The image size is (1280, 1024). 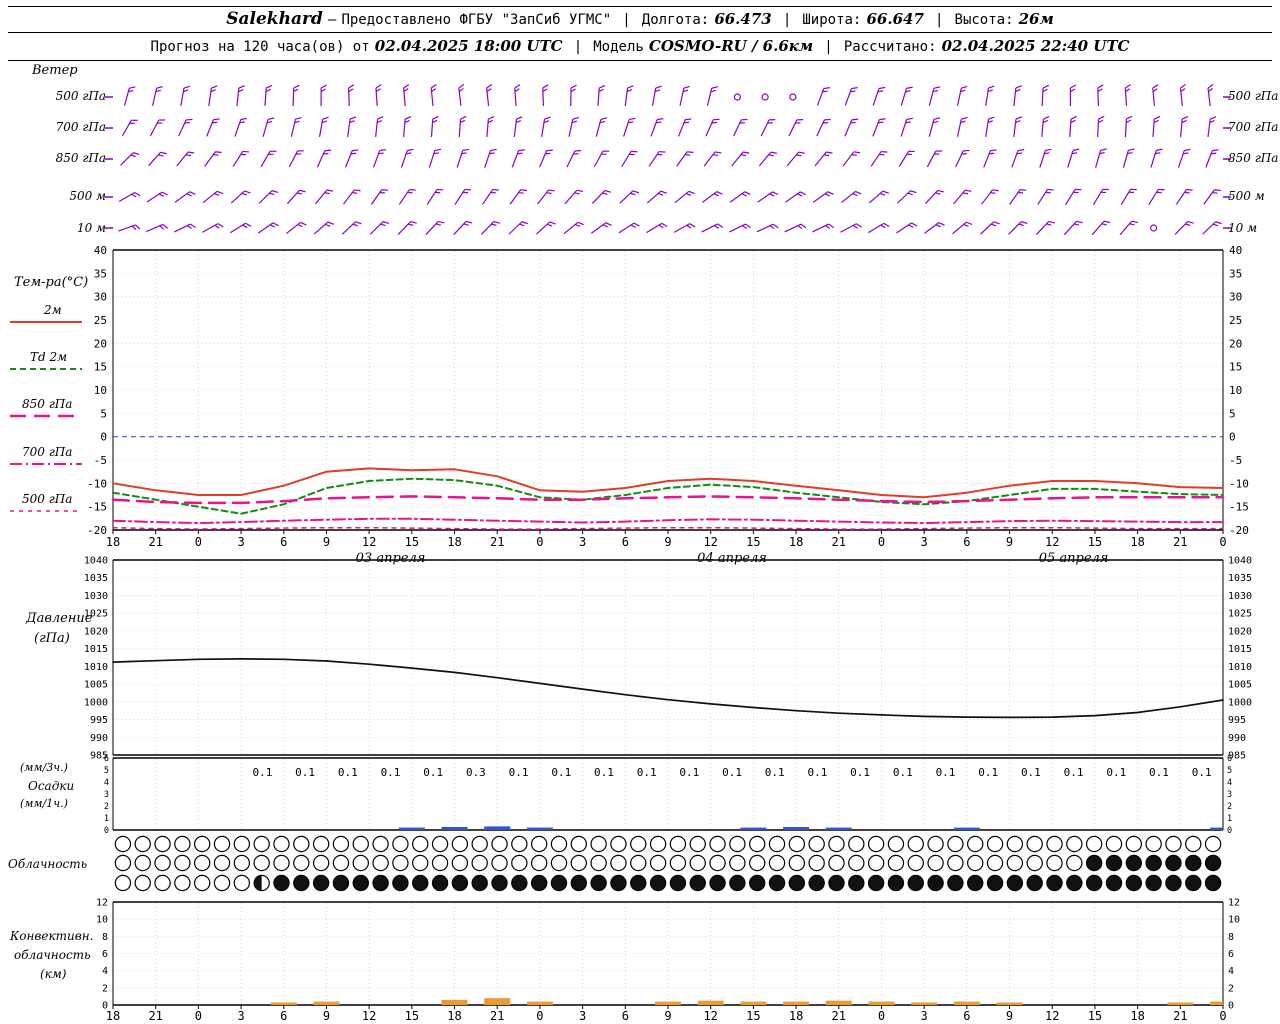 What do you see at coordinates (1235, 297) in the screenshot?
I see `svg-text: 30` at bounding box center [1235, 297].